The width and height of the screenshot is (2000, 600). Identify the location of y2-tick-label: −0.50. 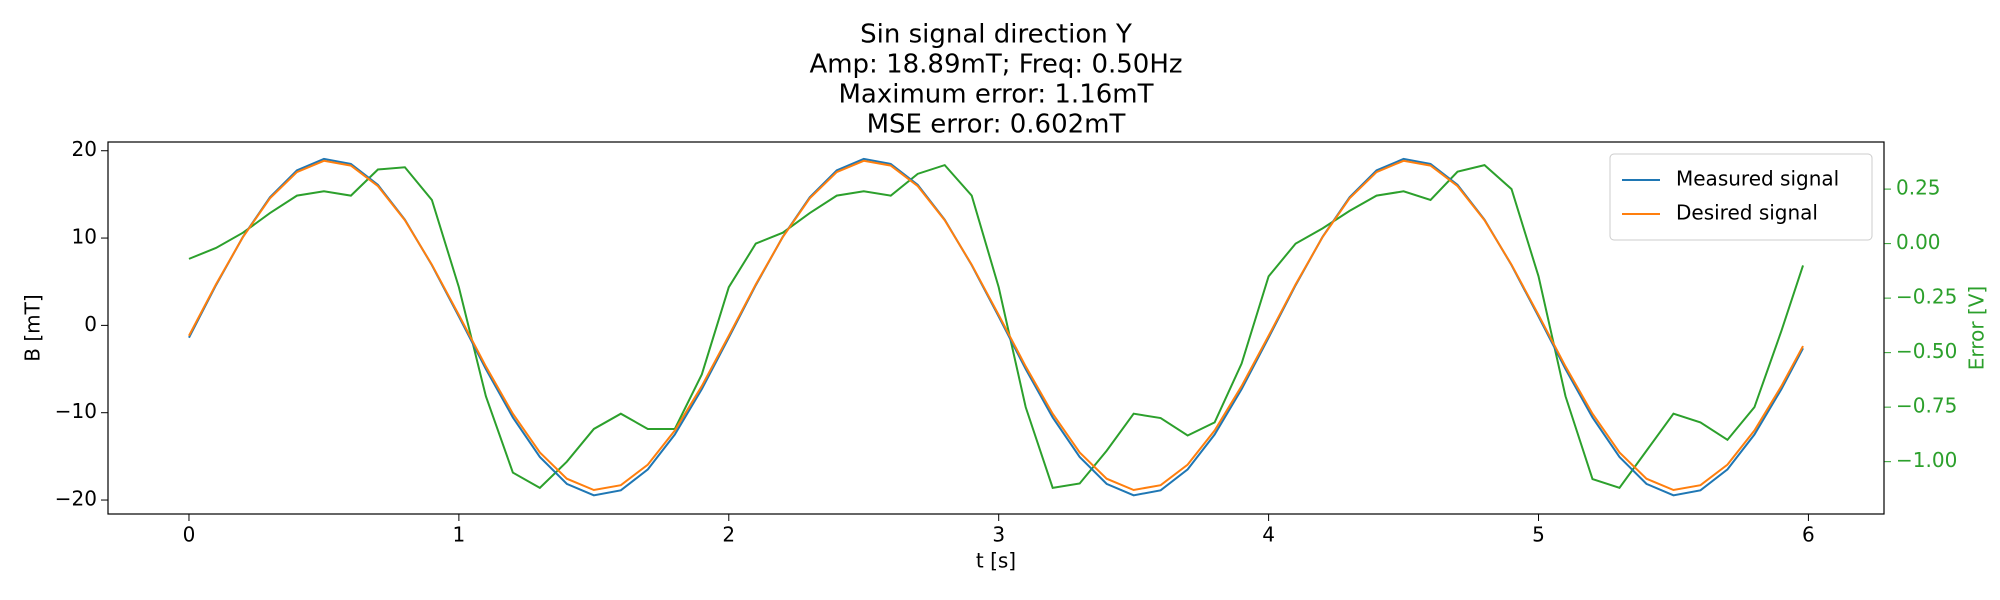
(1926, 351).